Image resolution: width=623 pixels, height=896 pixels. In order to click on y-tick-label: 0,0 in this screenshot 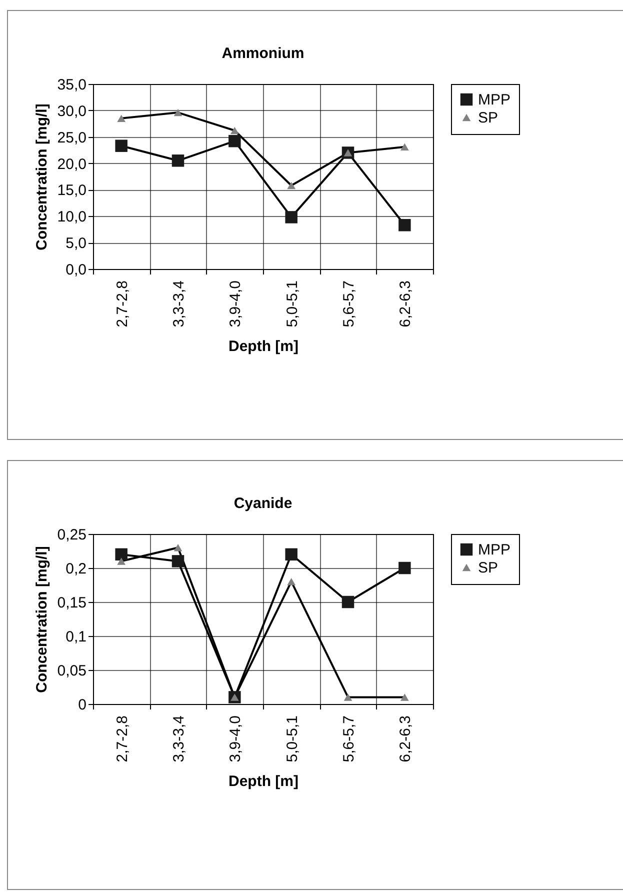, I will do `click(76, 270)`.